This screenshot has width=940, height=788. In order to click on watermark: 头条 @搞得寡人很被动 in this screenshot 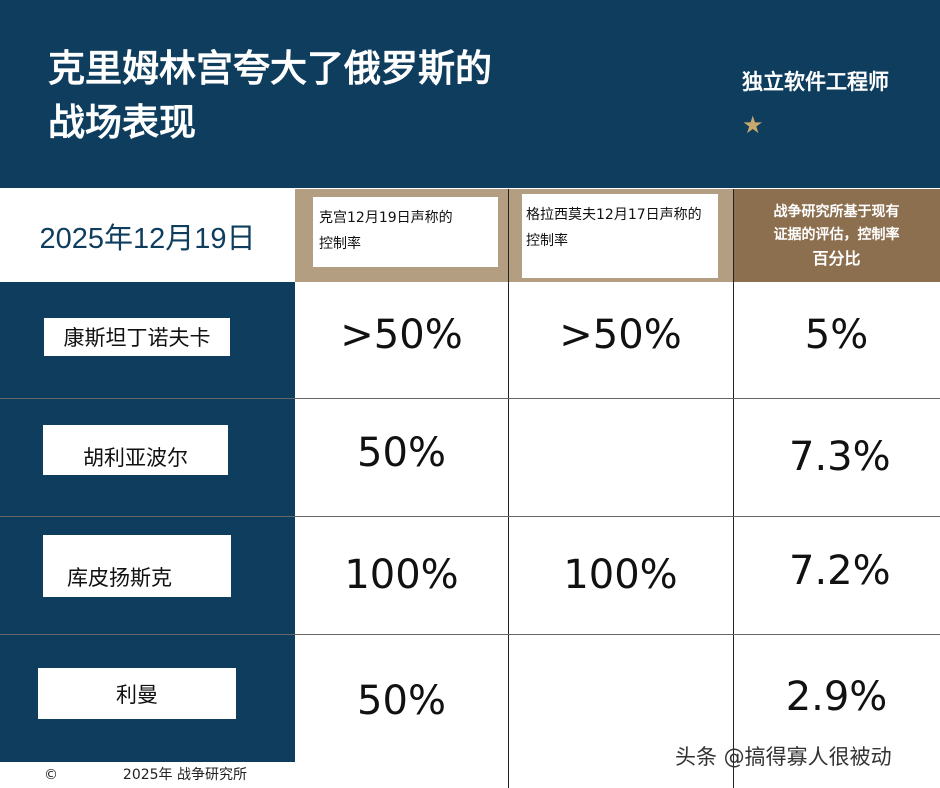, I will do `click(783, 757)`.